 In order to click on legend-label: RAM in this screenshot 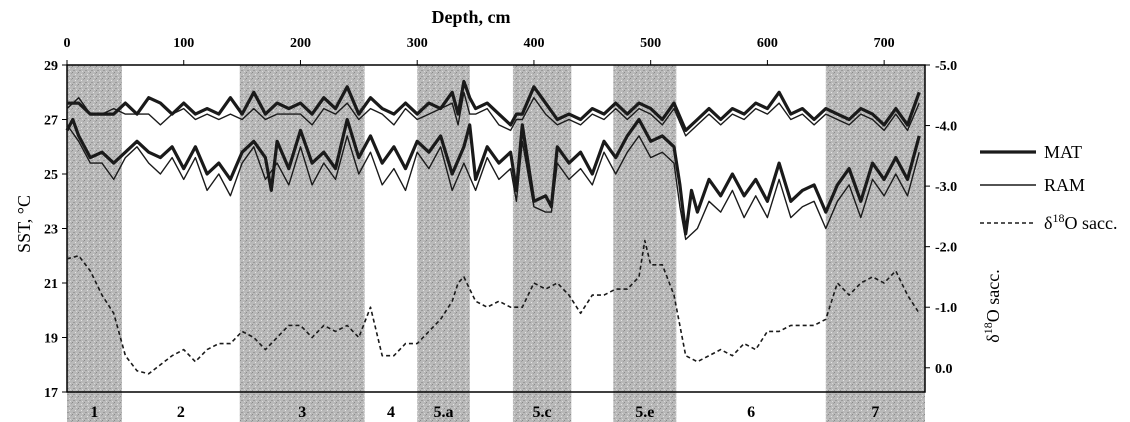, I will do `click(1064, 185)`.